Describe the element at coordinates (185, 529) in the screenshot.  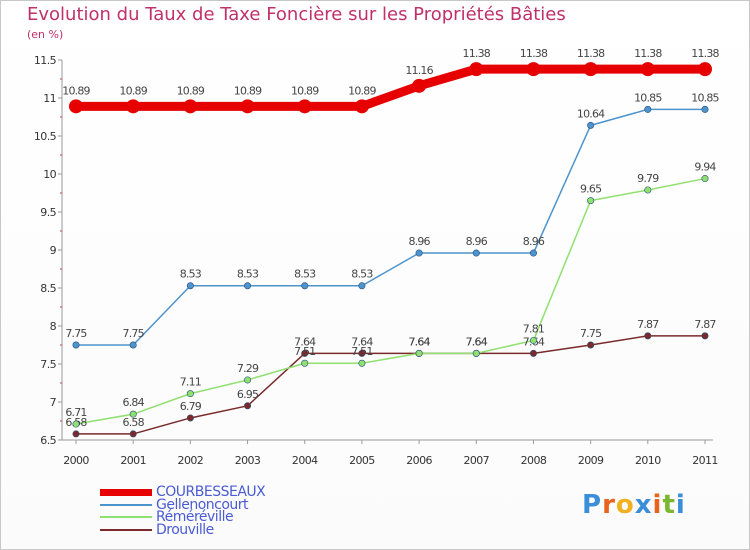
I see `legend-label: Drouville` at that location.